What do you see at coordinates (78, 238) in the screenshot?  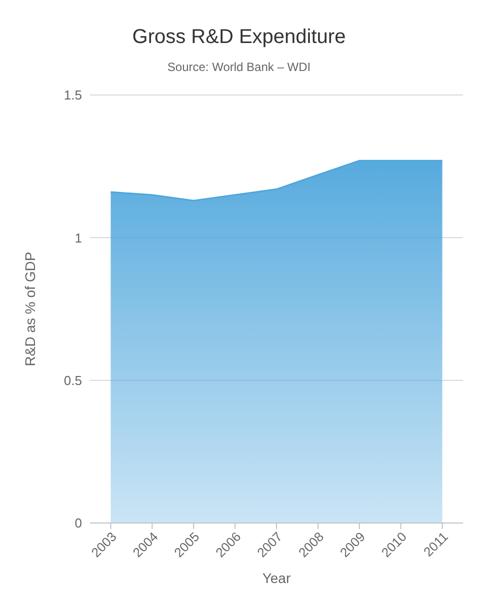 I see `y-tick-label: 1` at bounding box center [78, 238].